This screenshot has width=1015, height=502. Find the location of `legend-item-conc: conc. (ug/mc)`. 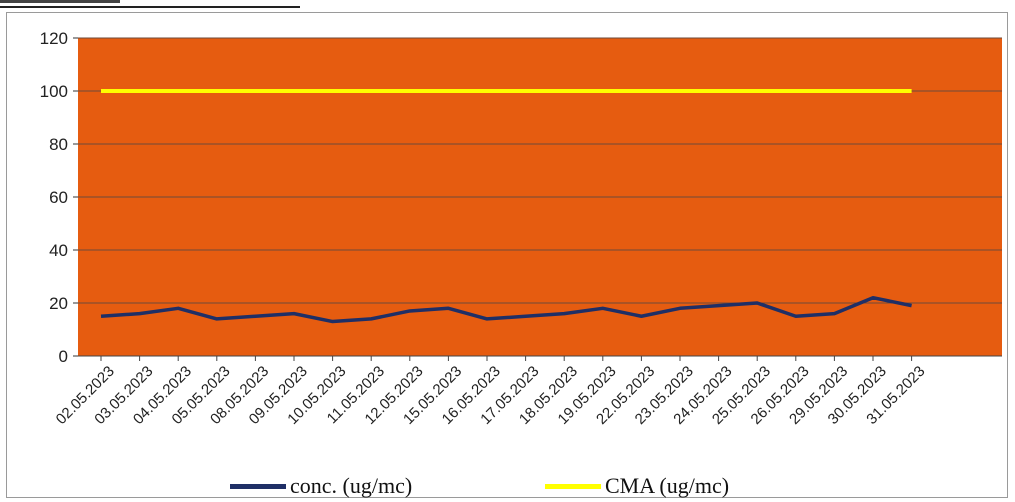

legend-item-conc: conc. (ug/mc) is located at coordinates (321, 486).